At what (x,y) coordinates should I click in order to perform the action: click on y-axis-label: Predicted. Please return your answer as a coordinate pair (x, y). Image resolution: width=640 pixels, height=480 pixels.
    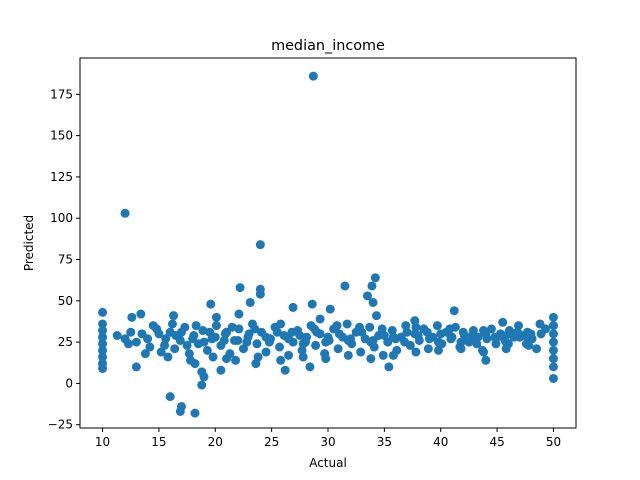
    Looking at the image, I should click on (29, 243).